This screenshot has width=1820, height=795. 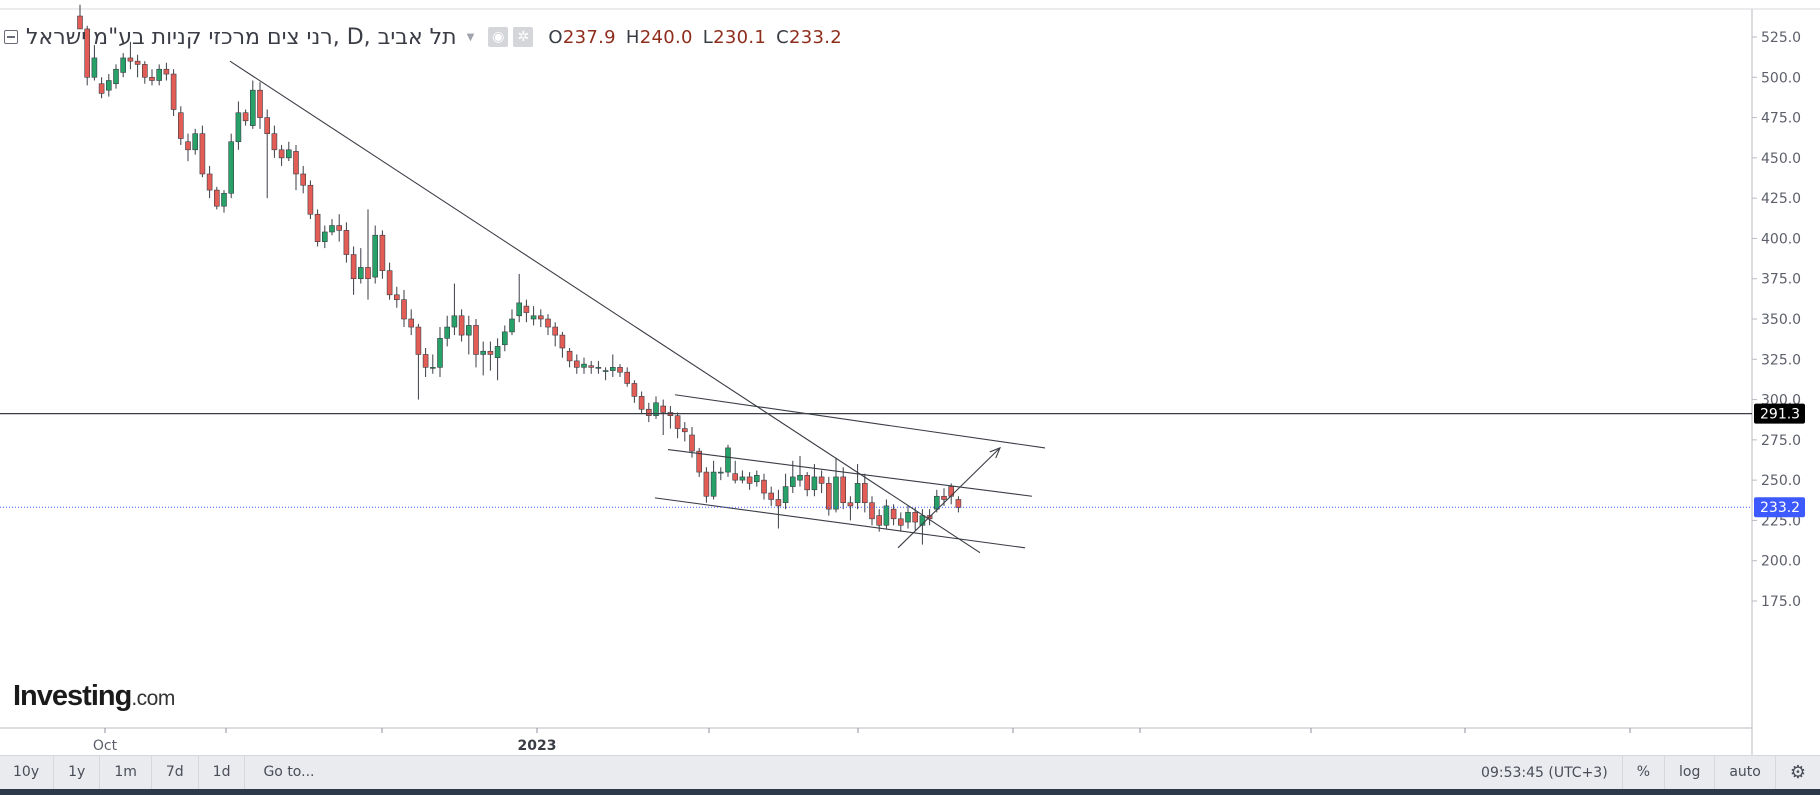 I want to click on price-tick-label: 325.0, so click(x=1781, y=360).